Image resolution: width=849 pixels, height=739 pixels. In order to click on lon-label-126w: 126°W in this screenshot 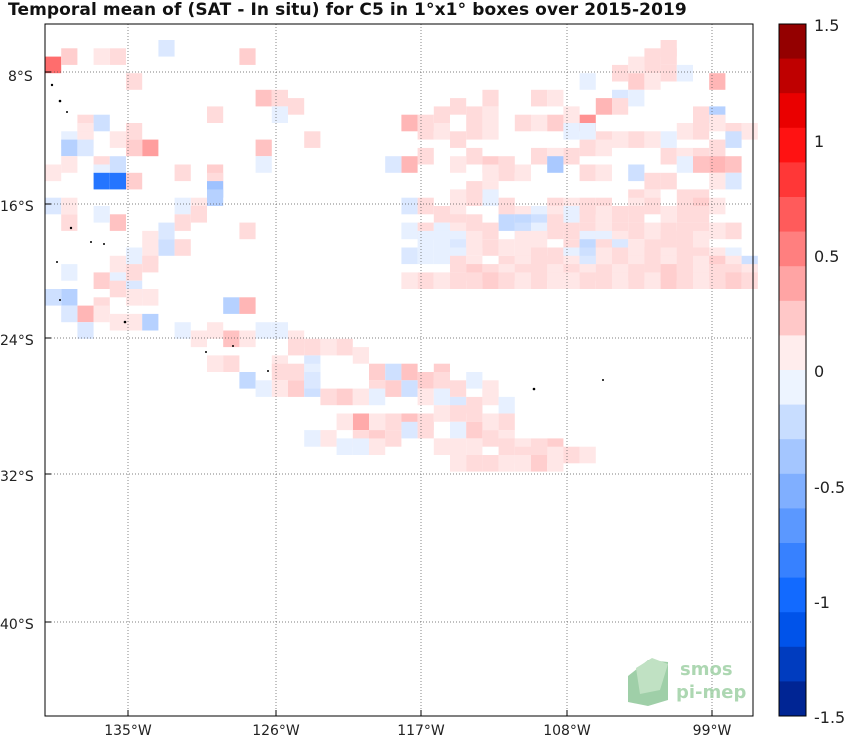, I will do `click(276, 731)`.